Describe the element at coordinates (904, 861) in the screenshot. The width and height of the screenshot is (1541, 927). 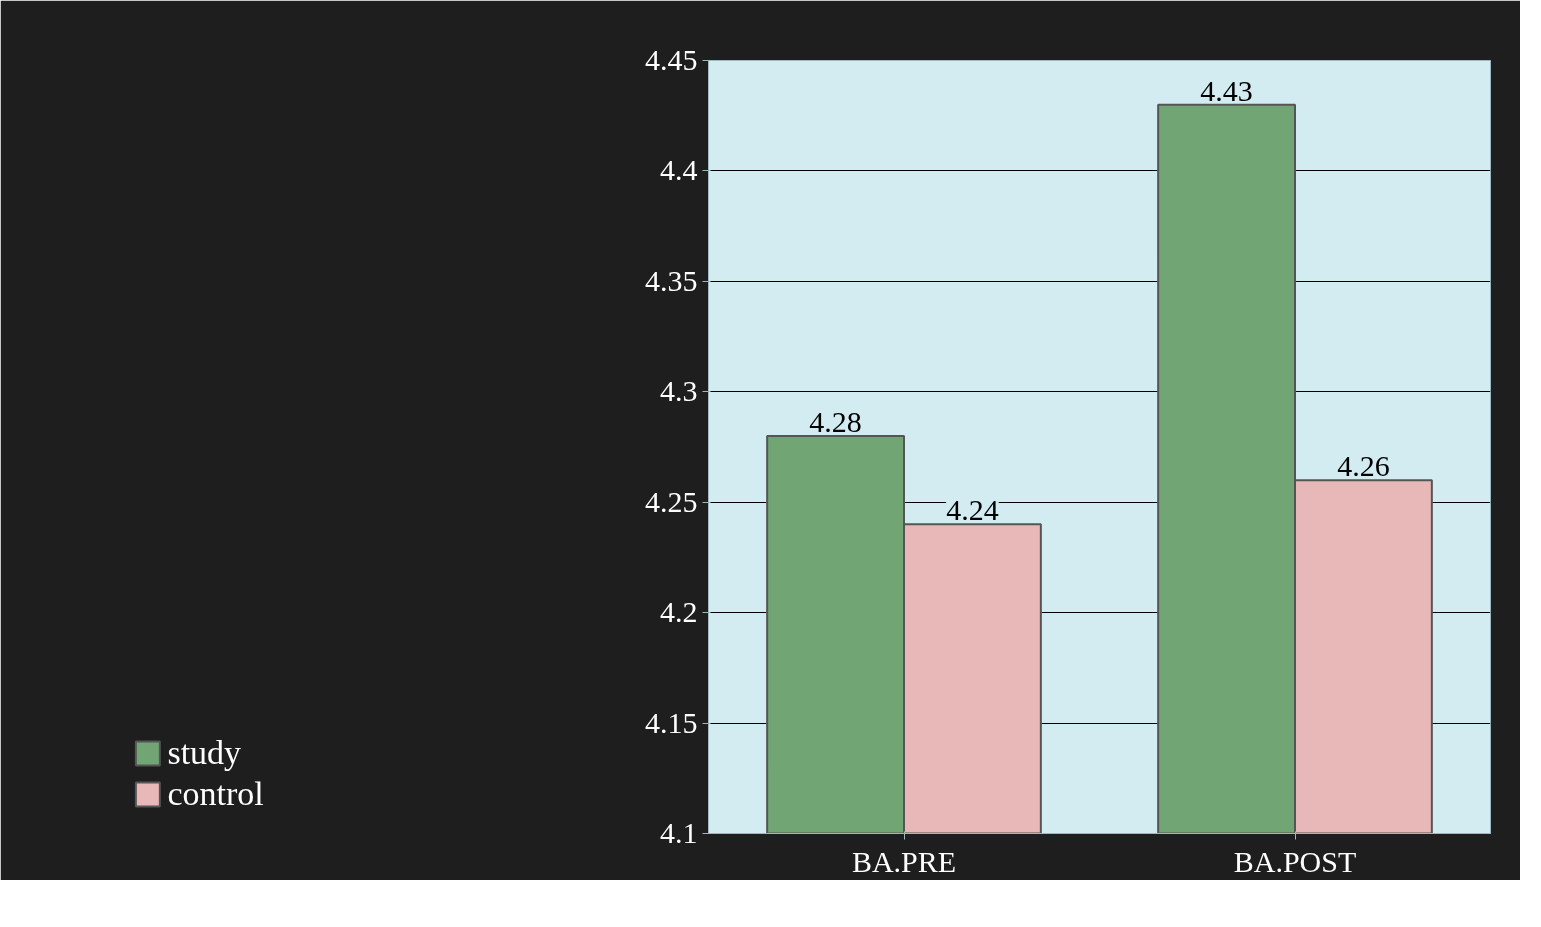
I see `x-tick-label: BA.PRE` at that location.